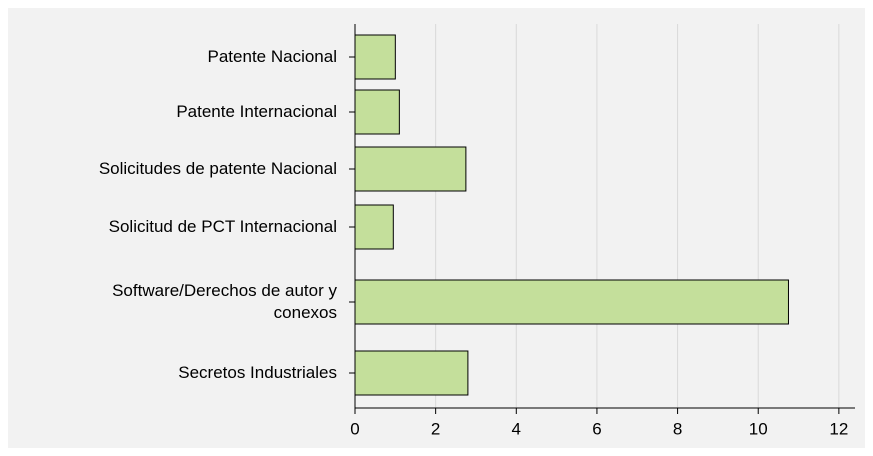 Image resolution: width=873 pixels, height=456 pixels. Describe the element at coordinates (217, 168) in the screenshot. I see `y-tick-label: Solicitudes de patente Nacional` at that location.